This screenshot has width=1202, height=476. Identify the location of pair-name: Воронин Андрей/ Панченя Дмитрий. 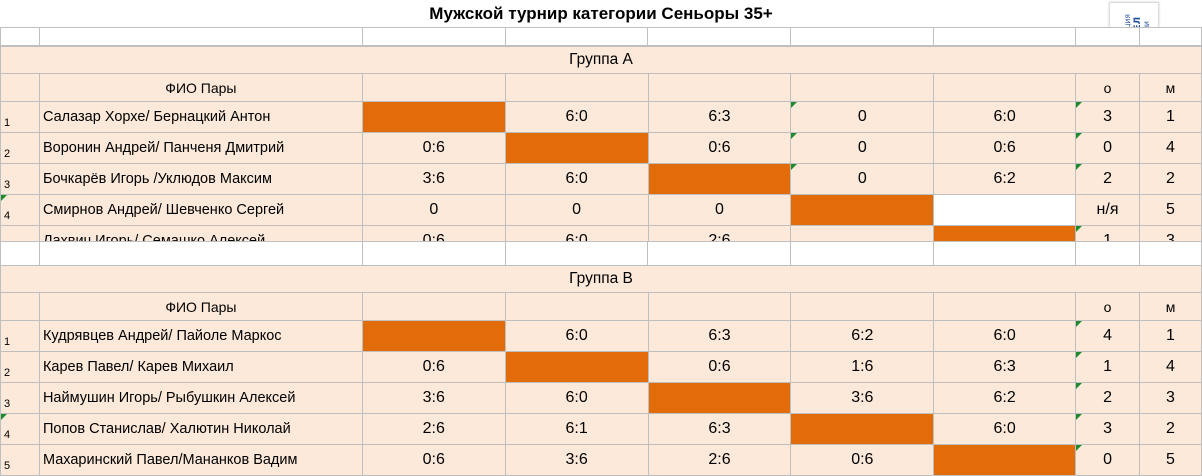
(200, 148).